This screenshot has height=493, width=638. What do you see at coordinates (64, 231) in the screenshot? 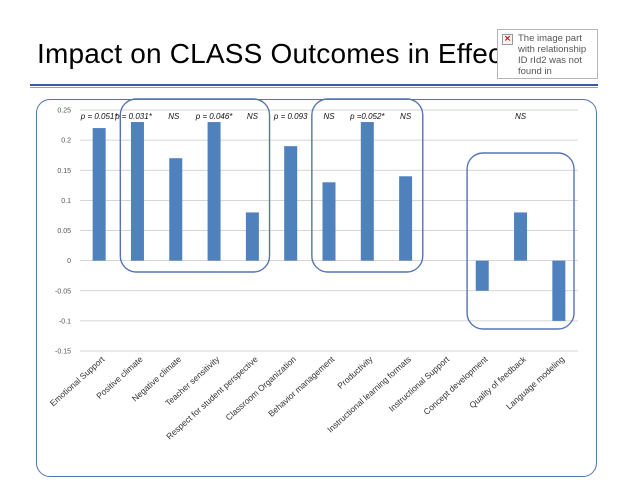
I see `y-tick-label: 0.05` at bounding box center [64, 231].